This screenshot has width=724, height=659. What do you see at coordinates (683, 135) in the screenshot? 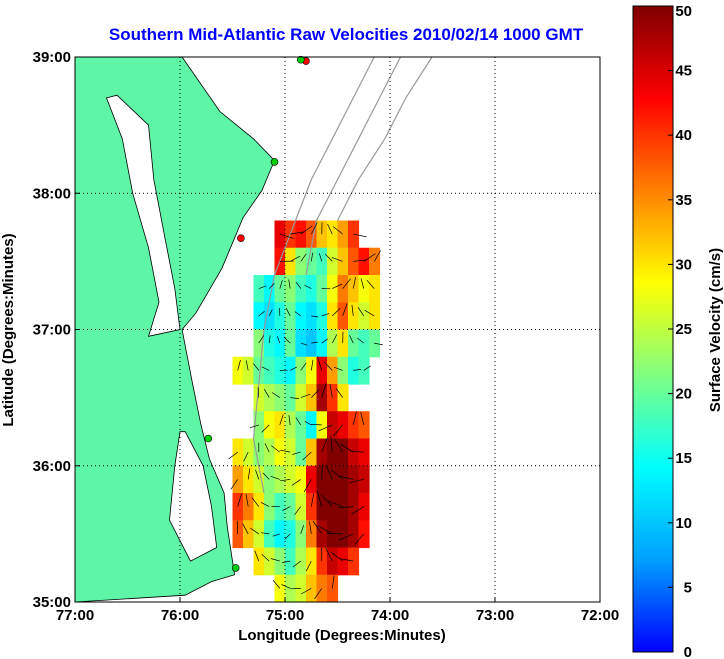
I see `colorbar-tick-label: 40` at bounding box center [683, 135].